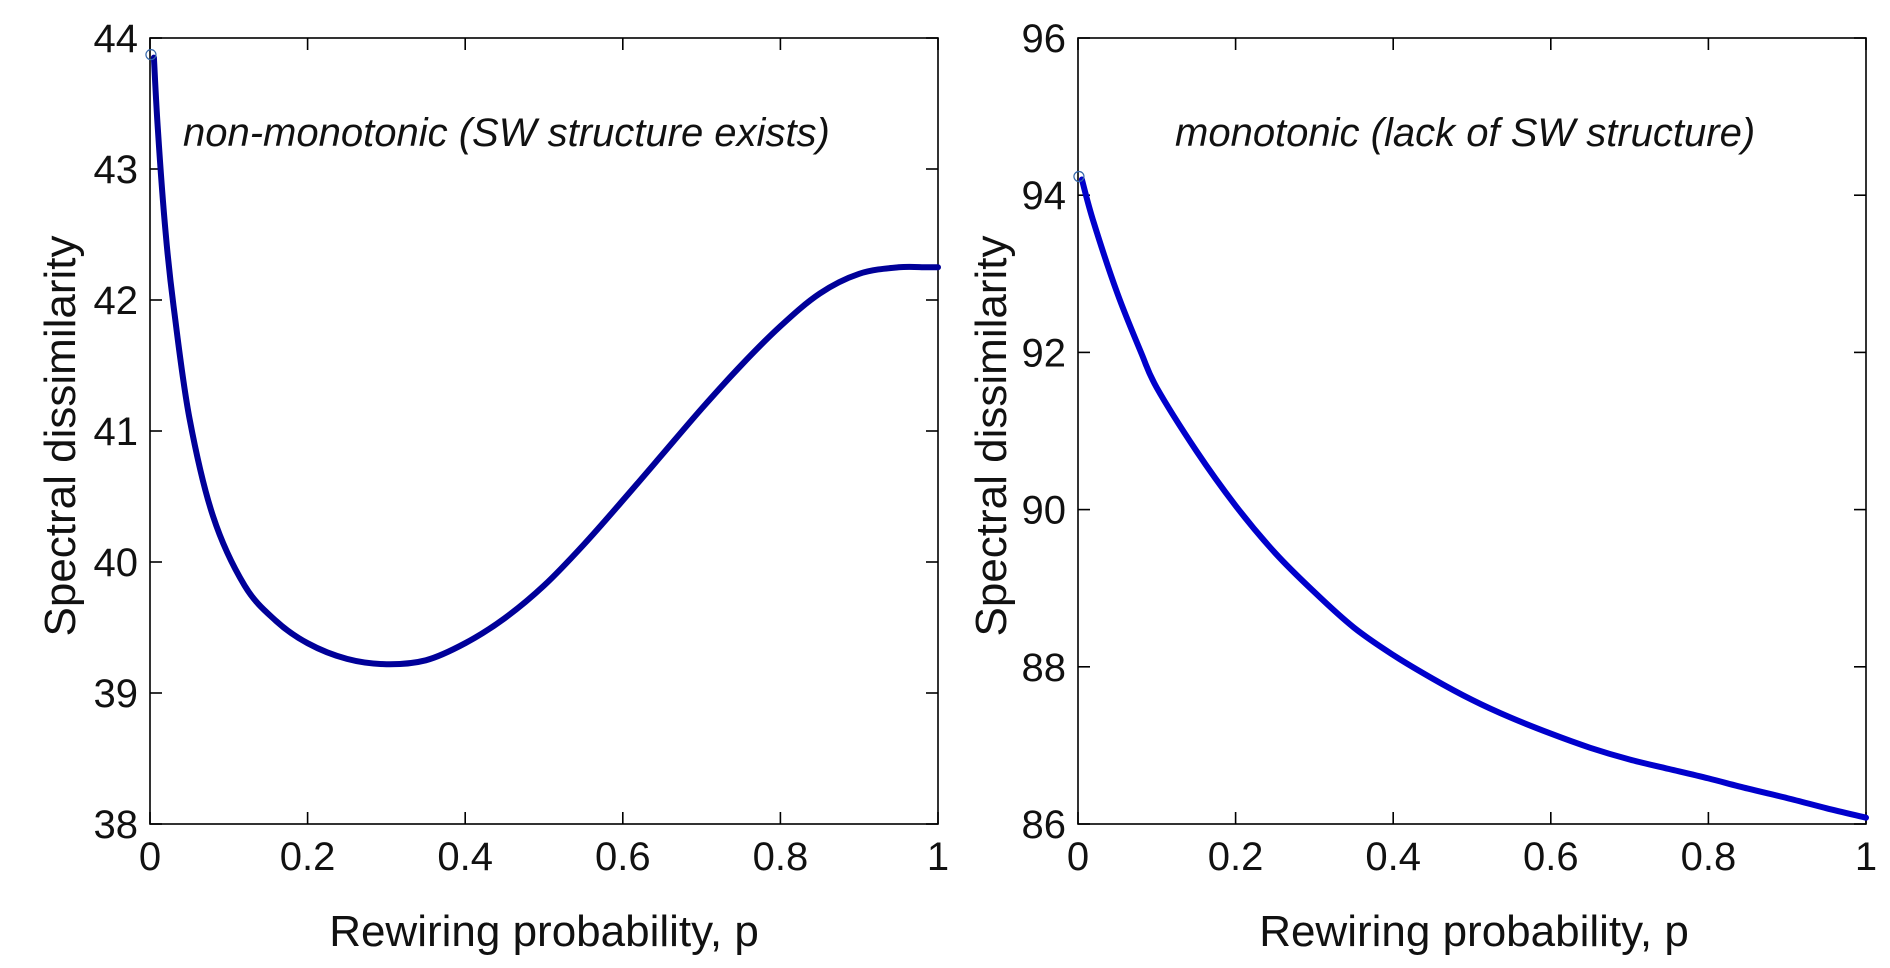 This screenshot has width=1890, height=968. What do you see at coordinates (116, 694) in the screenshot?
I see `left-chart-ytick-label: 39` at bounding box center [116, 694].